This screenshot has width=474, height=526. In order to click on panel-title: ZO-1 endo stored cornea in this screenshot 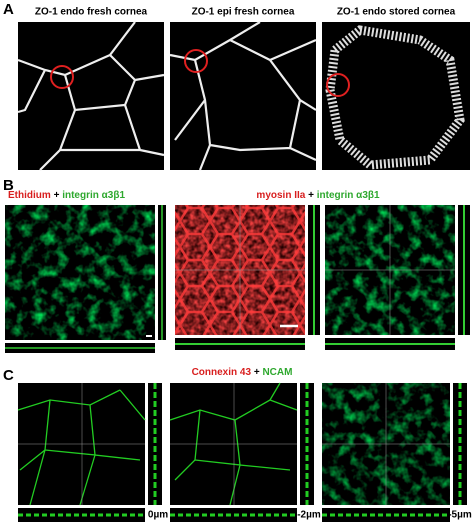, I will do `click(396, 12)`.